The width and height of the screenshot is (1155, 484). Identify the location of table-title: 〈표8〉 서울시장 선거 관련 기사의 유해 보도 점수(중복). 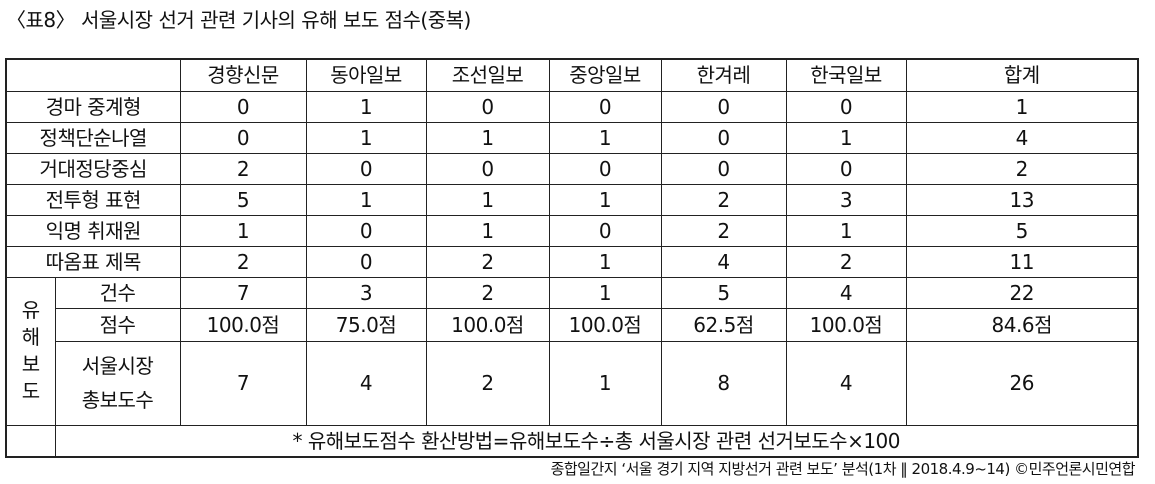
(238, 20).